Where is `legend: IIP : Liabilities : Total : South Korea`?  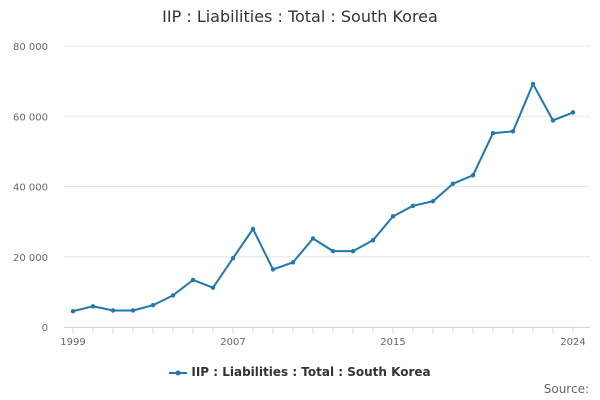 legend: IIP : Liabilities : Total : South Korea is located at coordinates (300, 372).